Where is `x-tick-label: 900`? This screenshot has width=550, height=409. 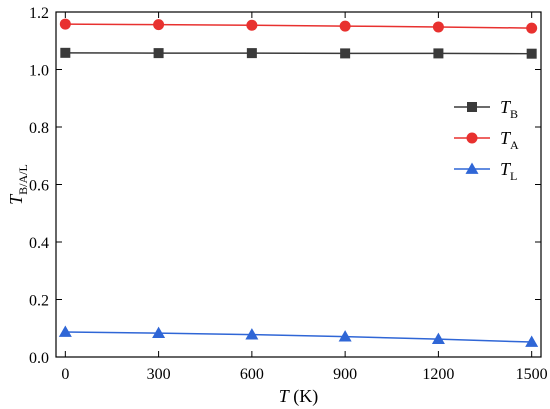 x-tick-label: 900 is located at coordinates (345, 374).